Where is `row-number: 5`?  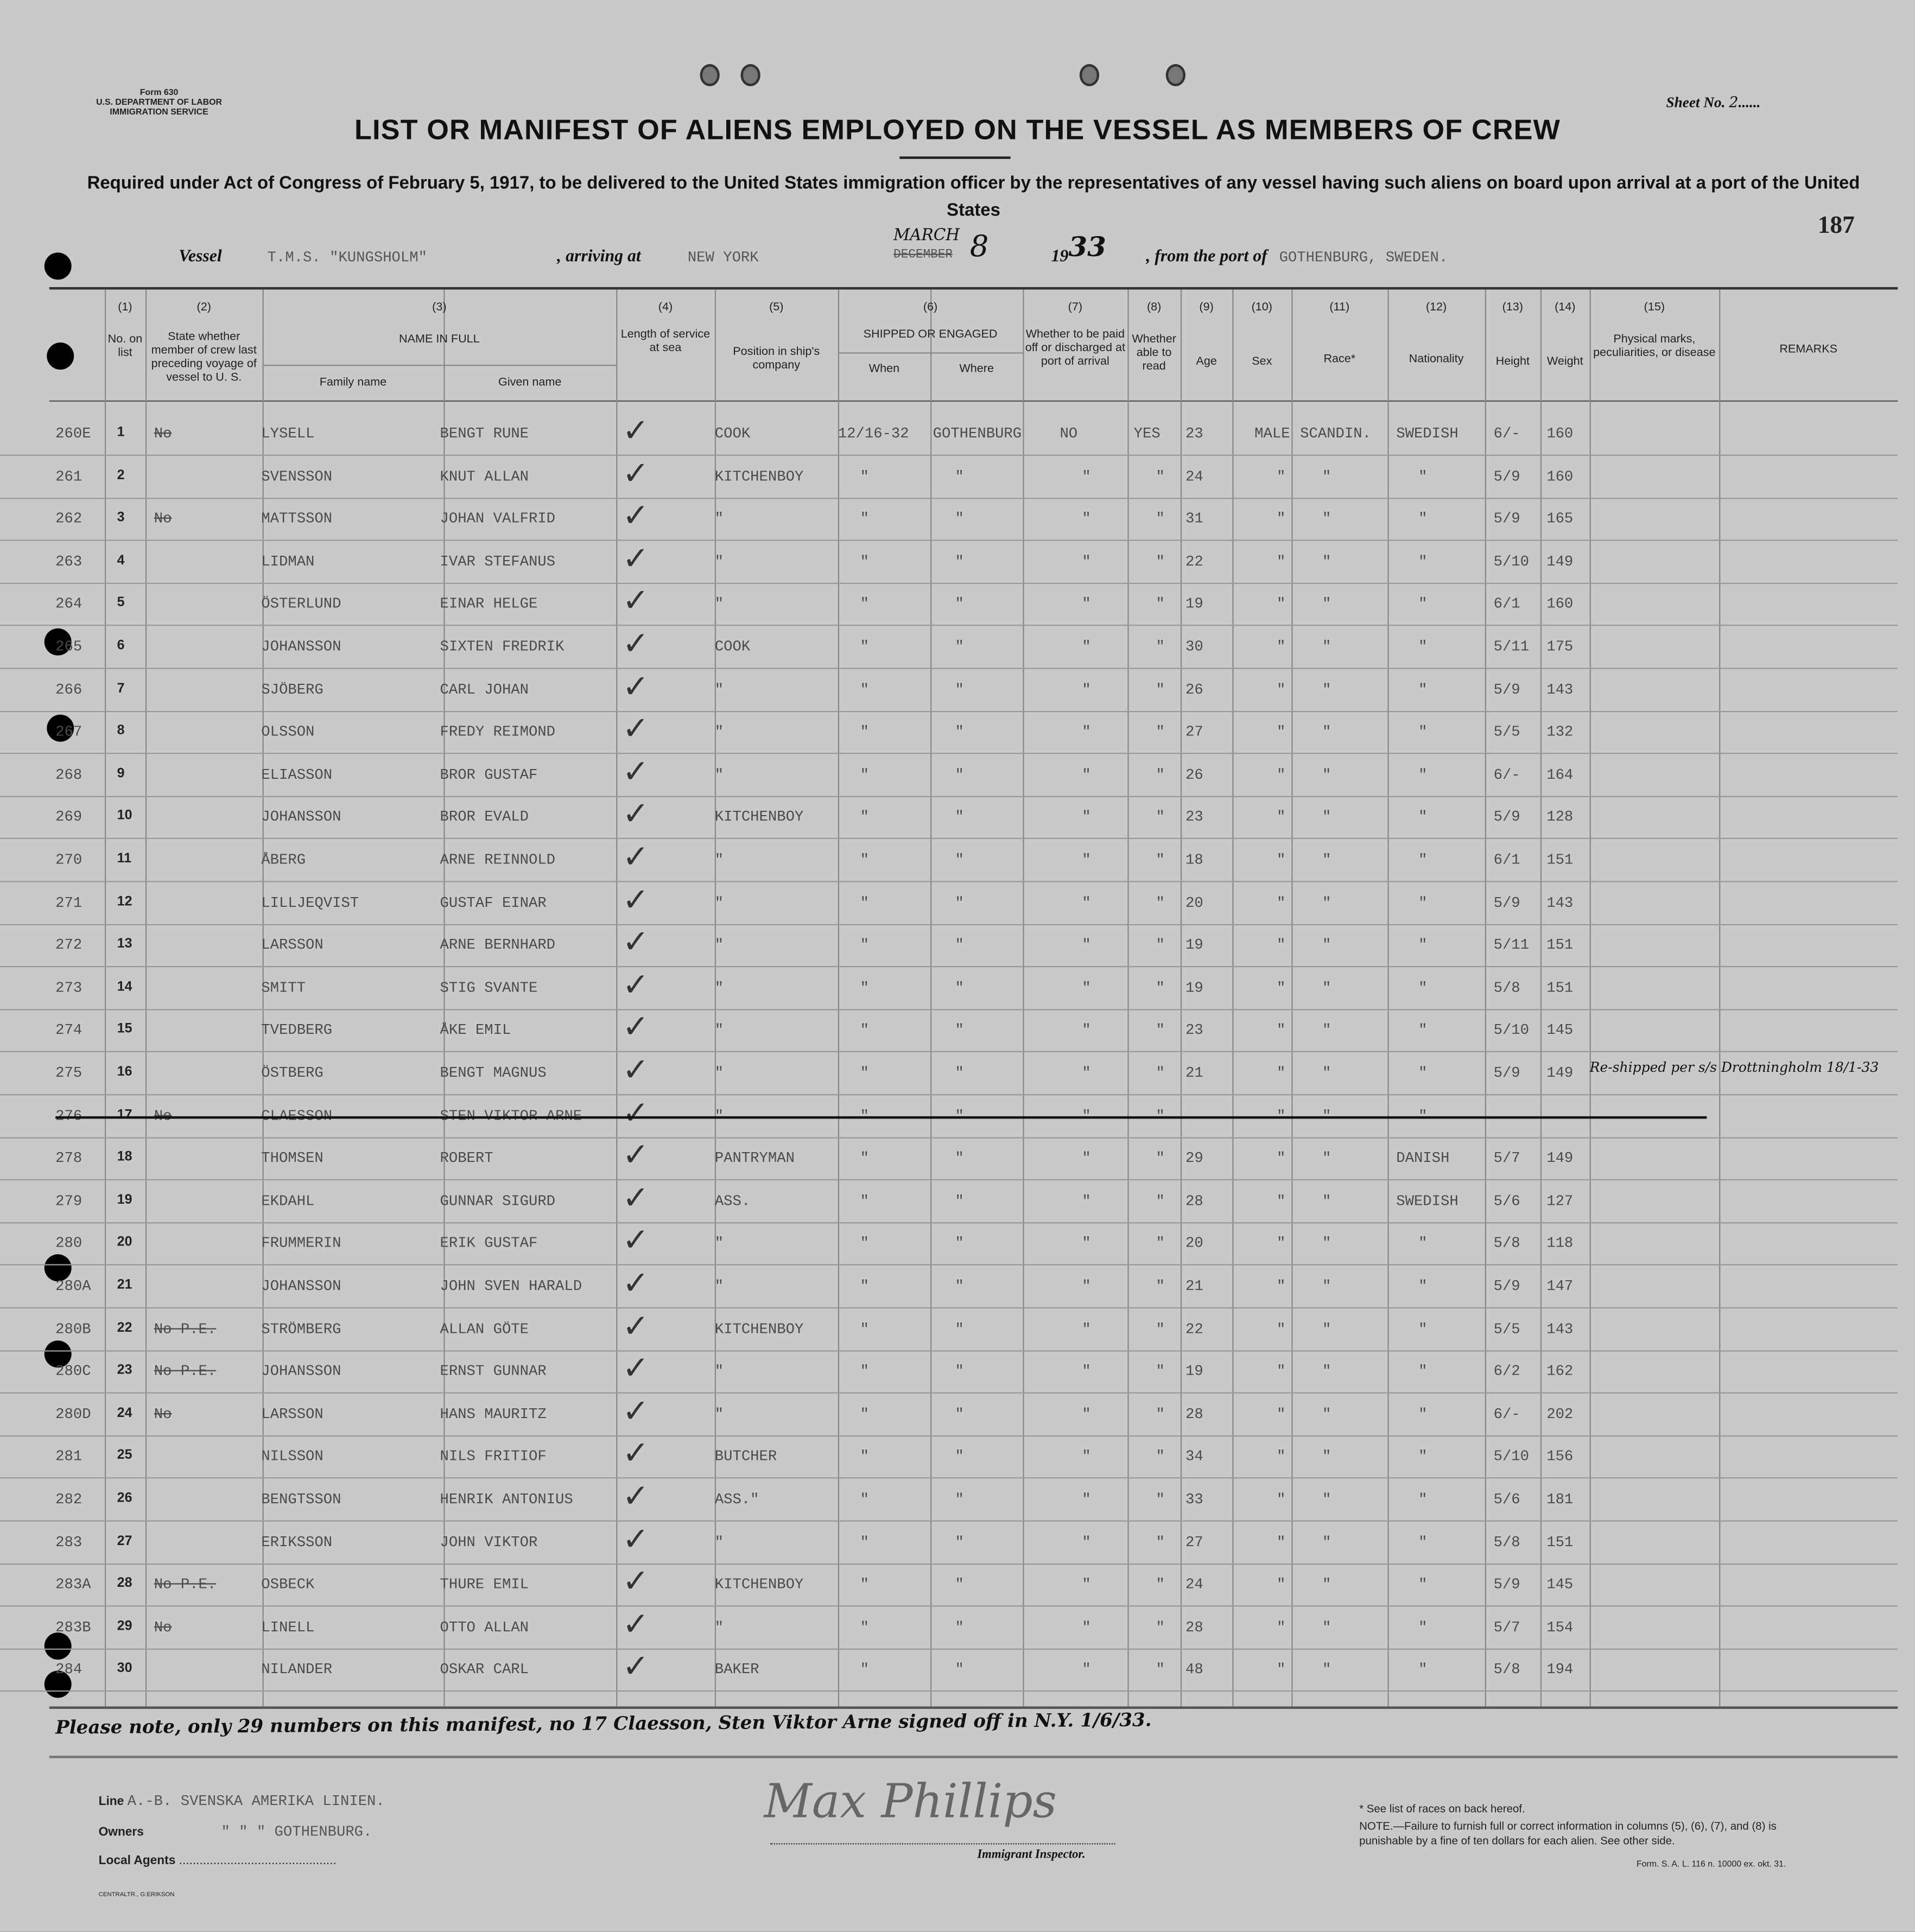 row-number: 5 is located at coordinates (121, 603).